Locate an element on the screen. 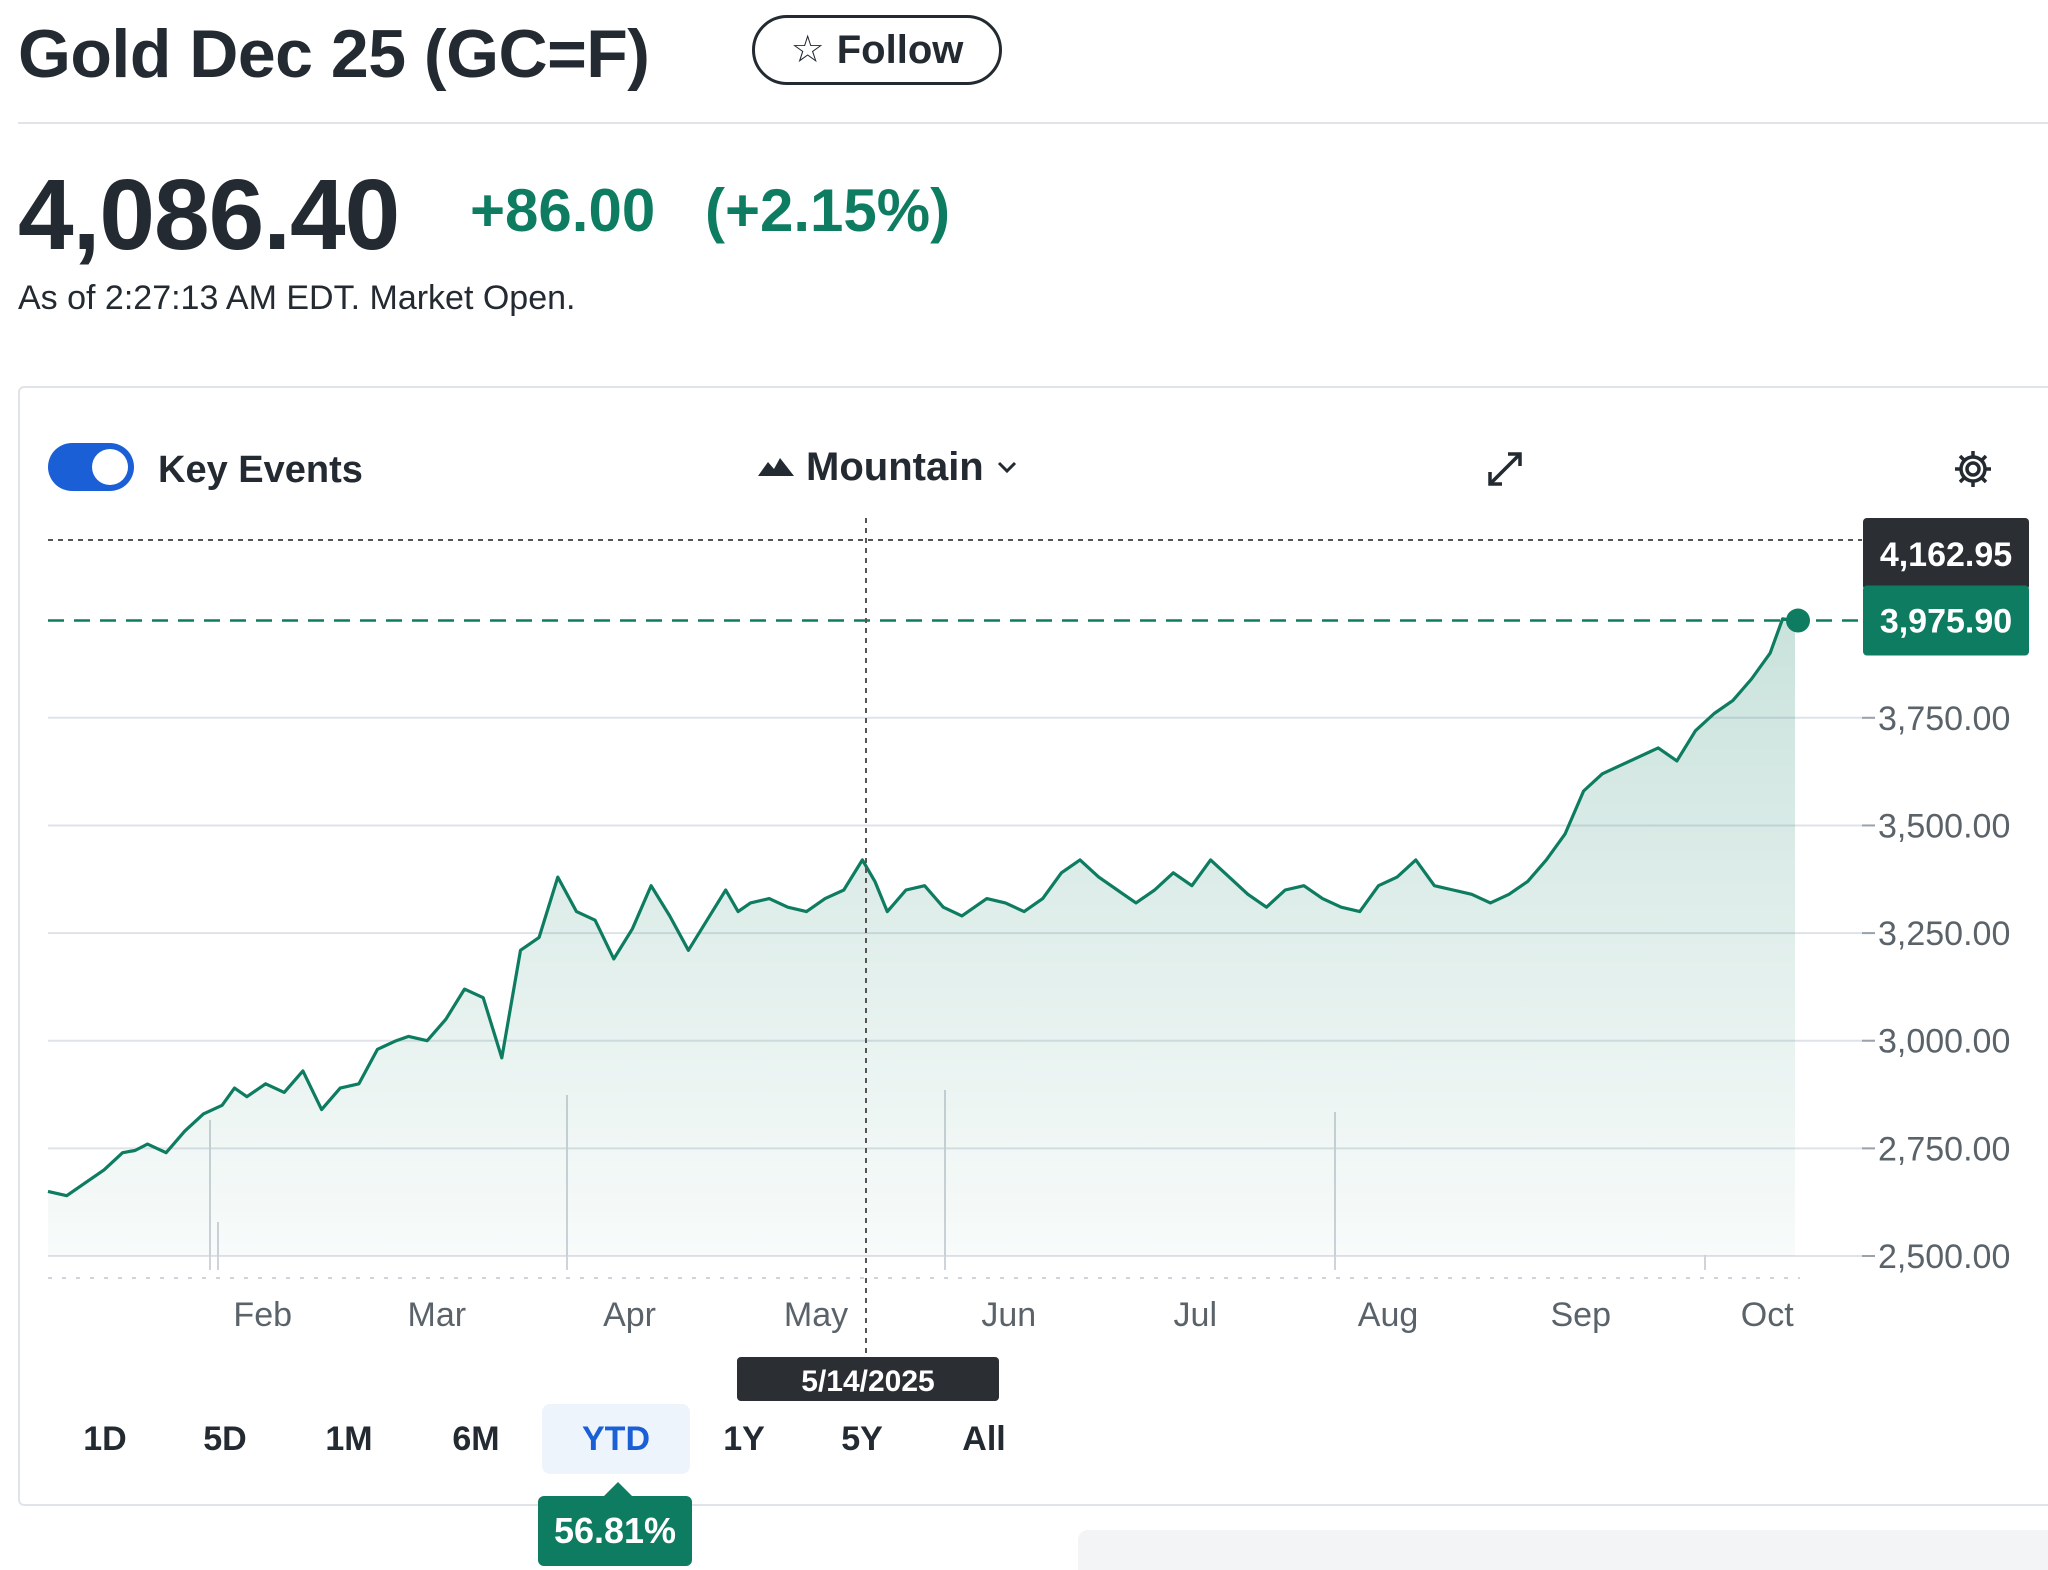  range-button-1y: 1Y is located at coordinates (744, 1438).